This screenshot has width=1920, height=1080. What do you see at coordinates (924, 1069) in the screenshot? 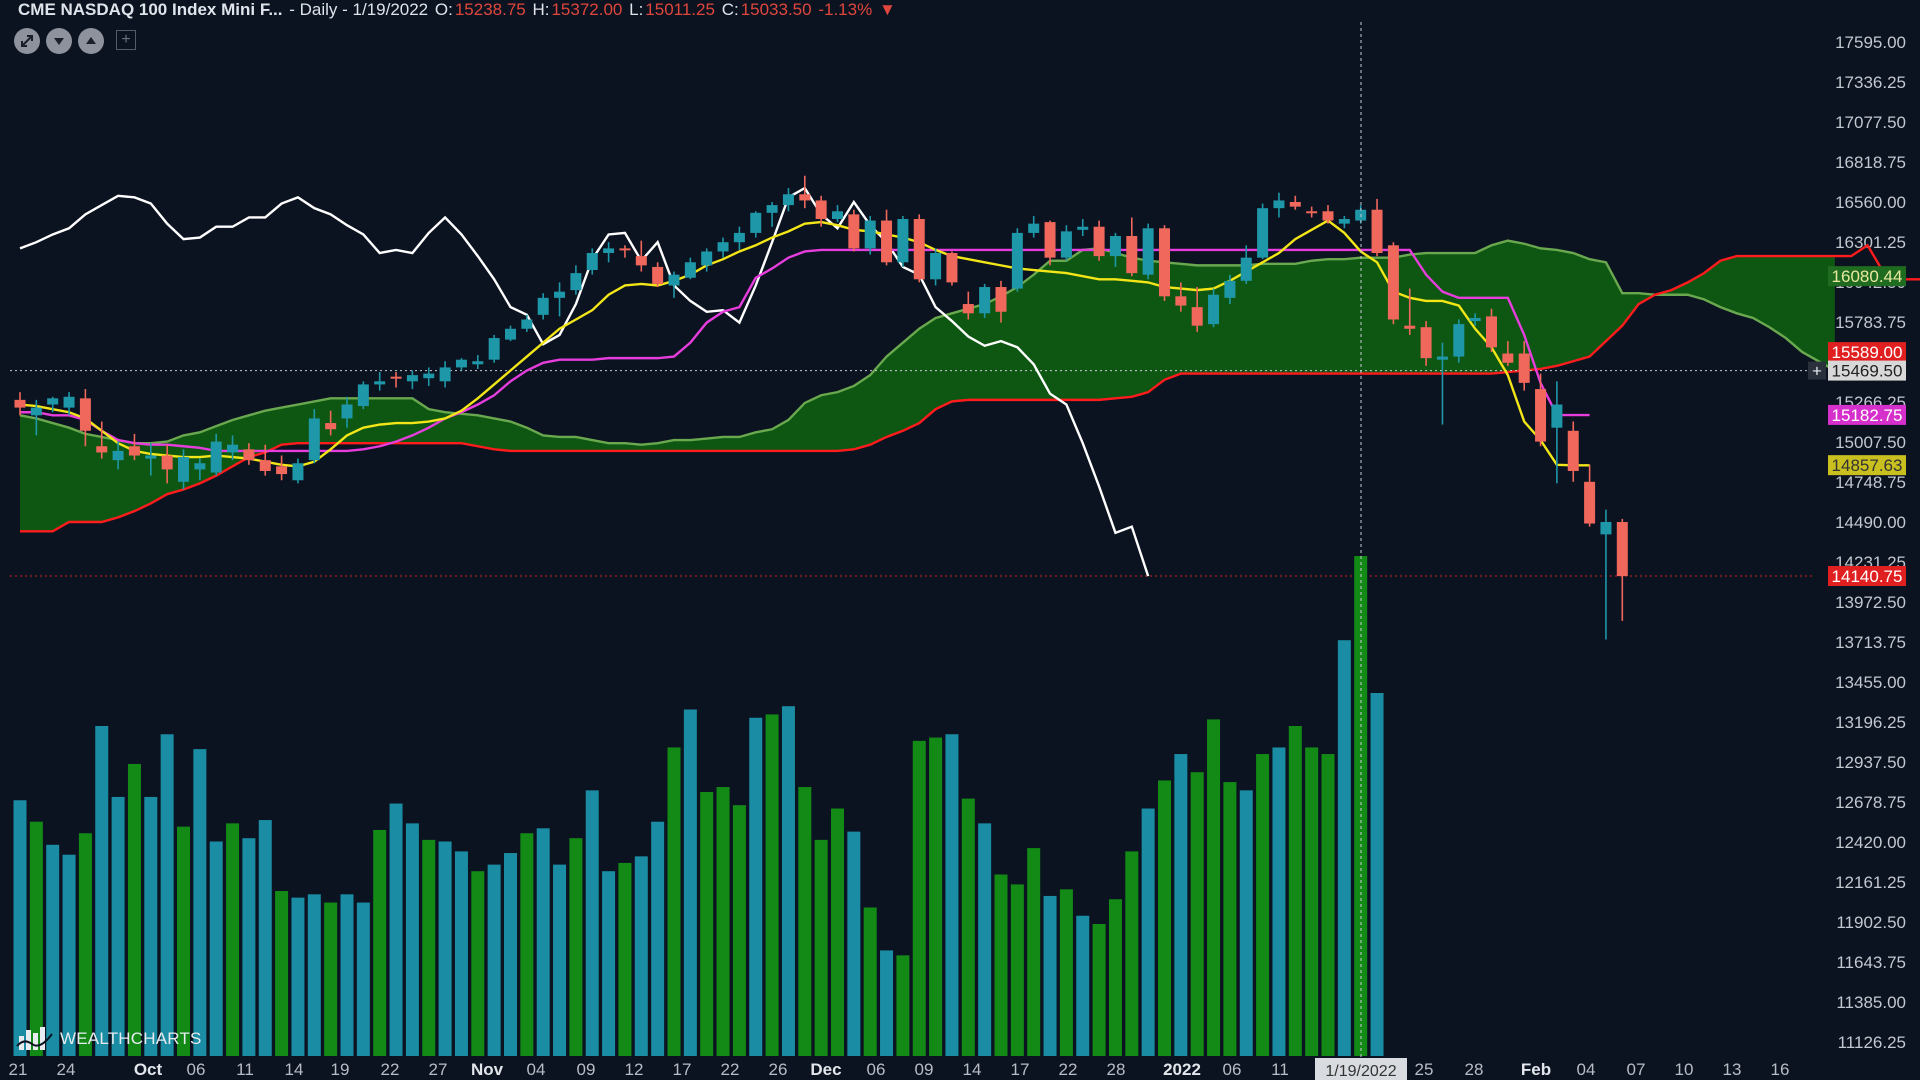
I see `x-tick-label: 09` at bounding box center [924, 1069].